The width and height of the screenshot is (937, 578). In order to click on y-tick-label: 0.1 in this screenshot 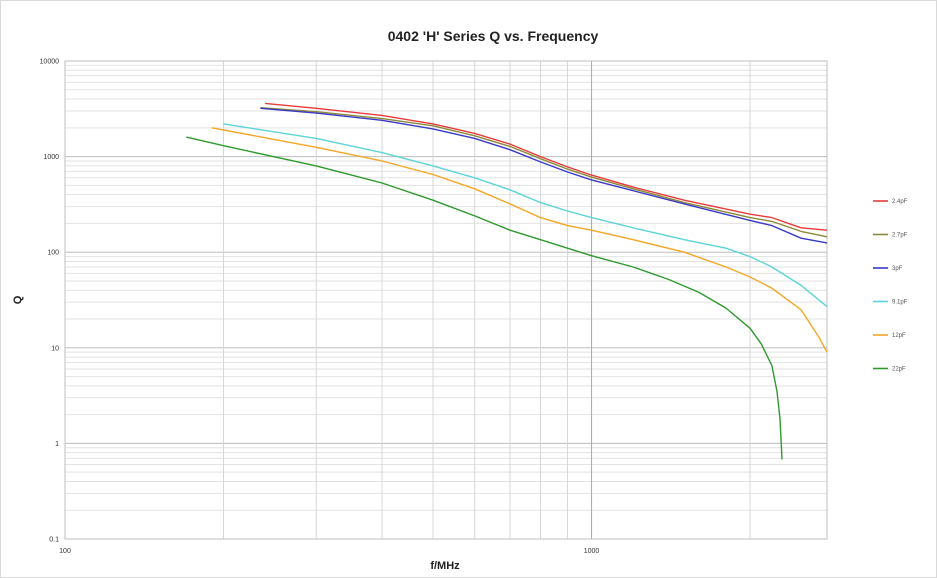, I will do `click(54, 540)`.